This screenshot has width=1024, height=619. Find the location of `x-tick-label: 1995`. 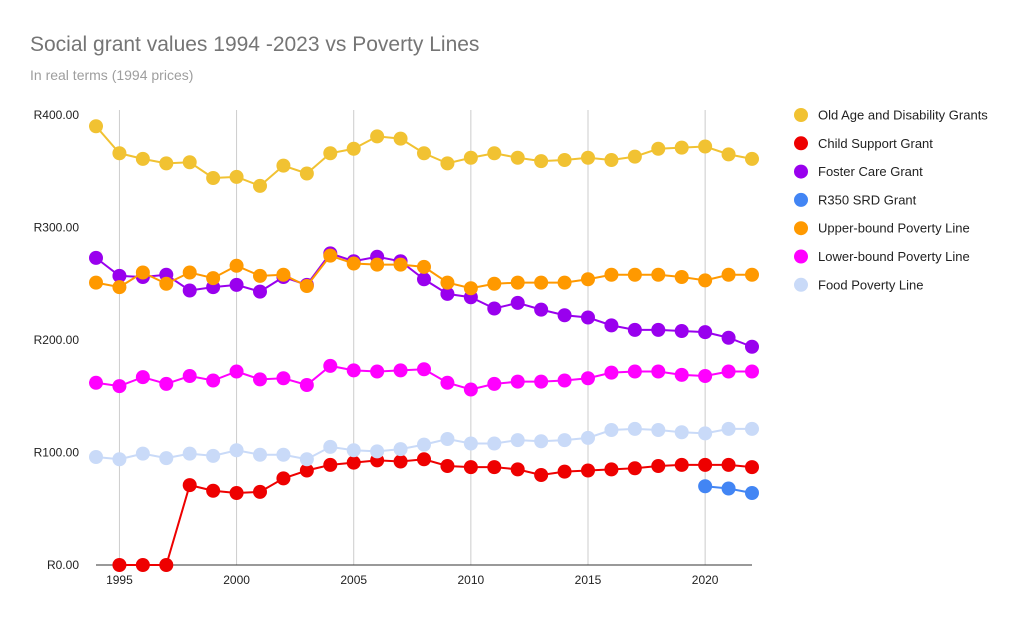

x-tick-label: 1995 is located at coordinates (119, 580).